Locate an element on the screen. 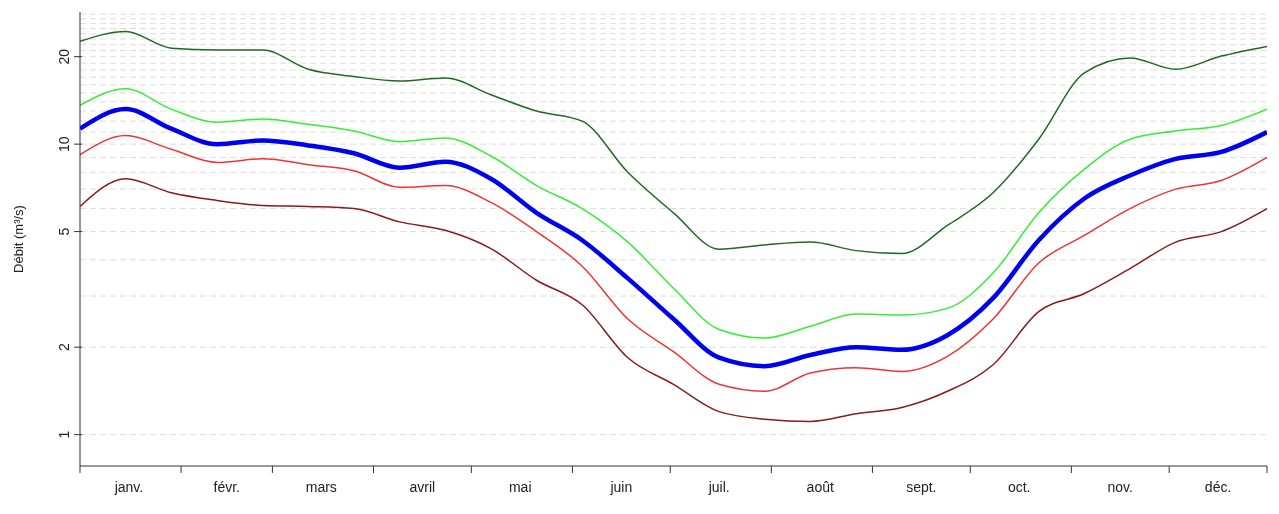  y-tick-label: 20 is located at coordinates (64, 56).